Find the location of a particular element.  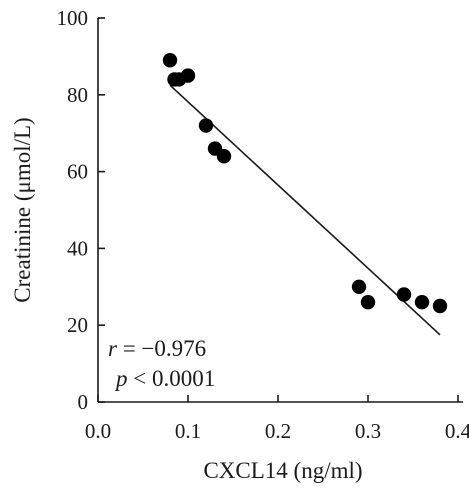

y-tick-label: 80 is located at coordinates (77, 95).